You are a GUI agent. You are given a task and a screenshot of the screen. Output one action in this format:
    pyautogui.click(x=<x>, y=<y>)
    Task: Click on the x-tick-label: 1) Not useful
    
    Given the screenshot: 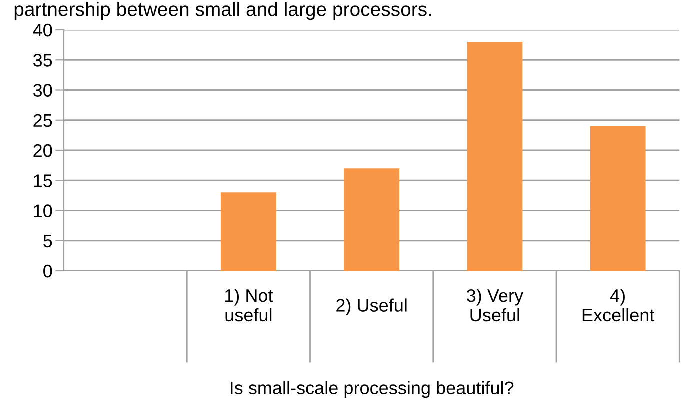 What is the action you would take?
    pyautogui.click(x=249, y=305)
    